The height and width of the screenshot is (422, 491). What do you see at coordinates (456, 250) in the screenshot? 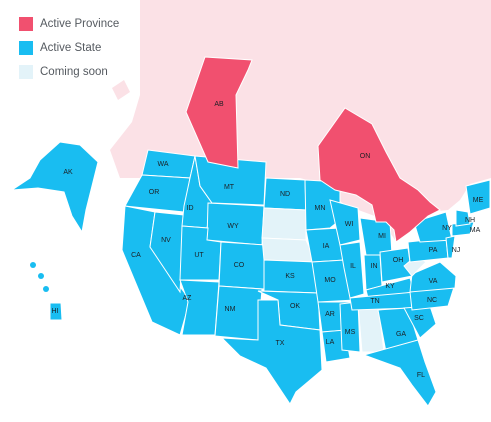
I see `label-nj: NJ` at bounding box center [456, 250].